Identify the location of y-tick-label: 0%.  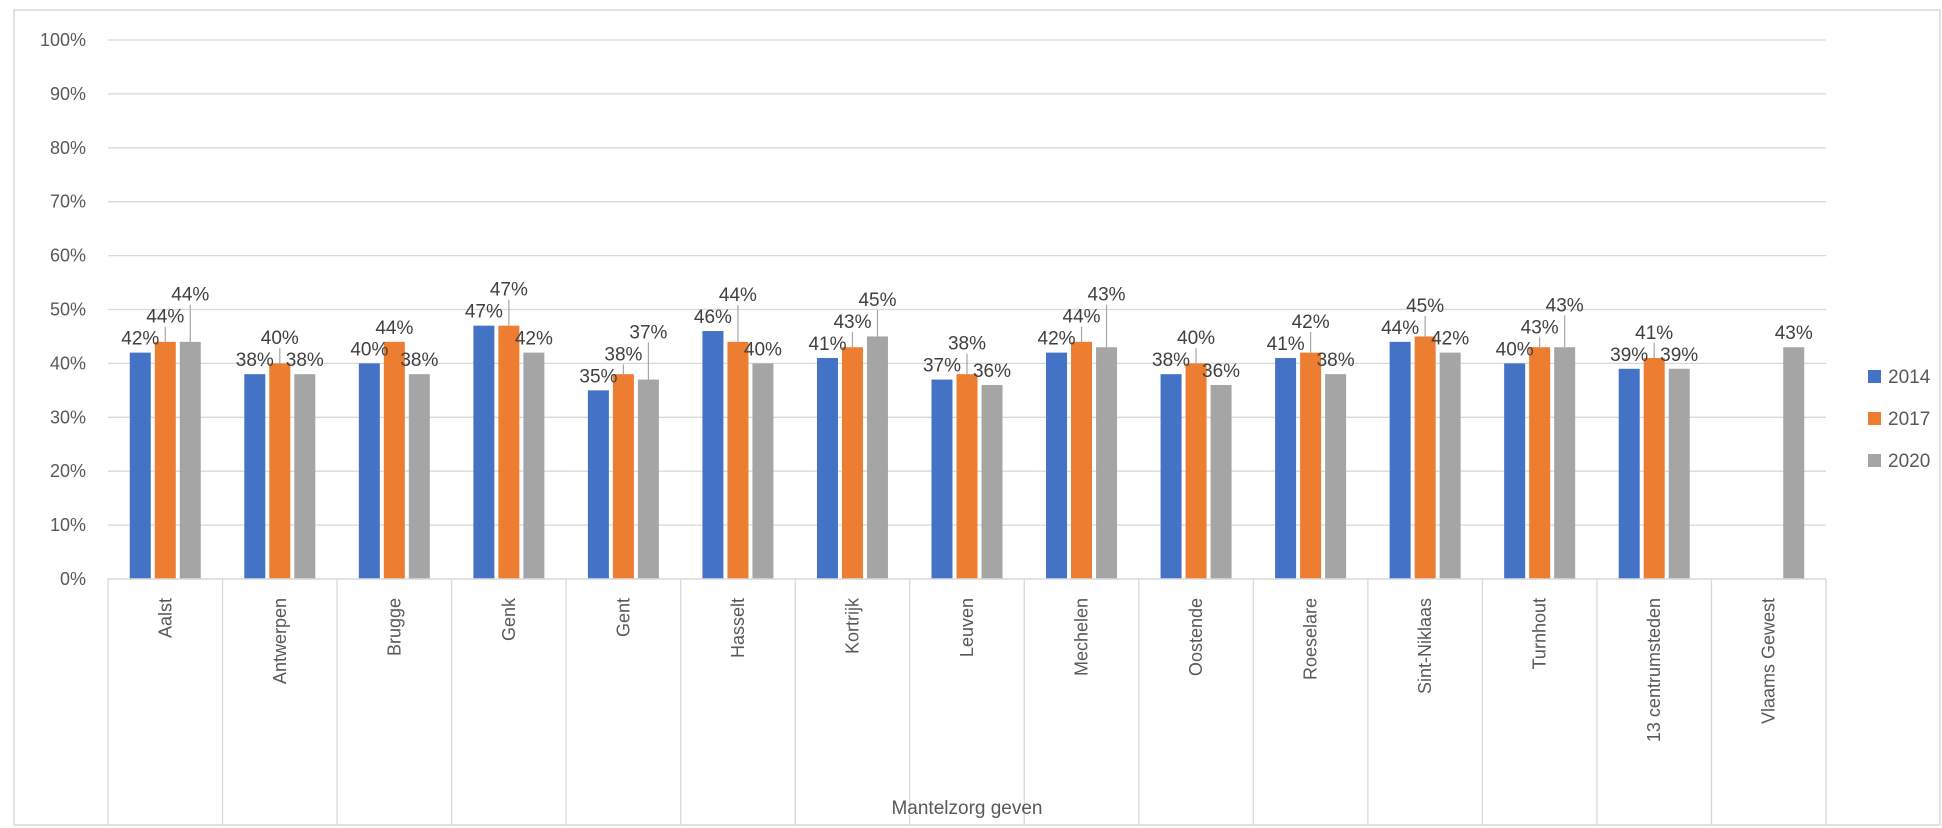
(73, 579).